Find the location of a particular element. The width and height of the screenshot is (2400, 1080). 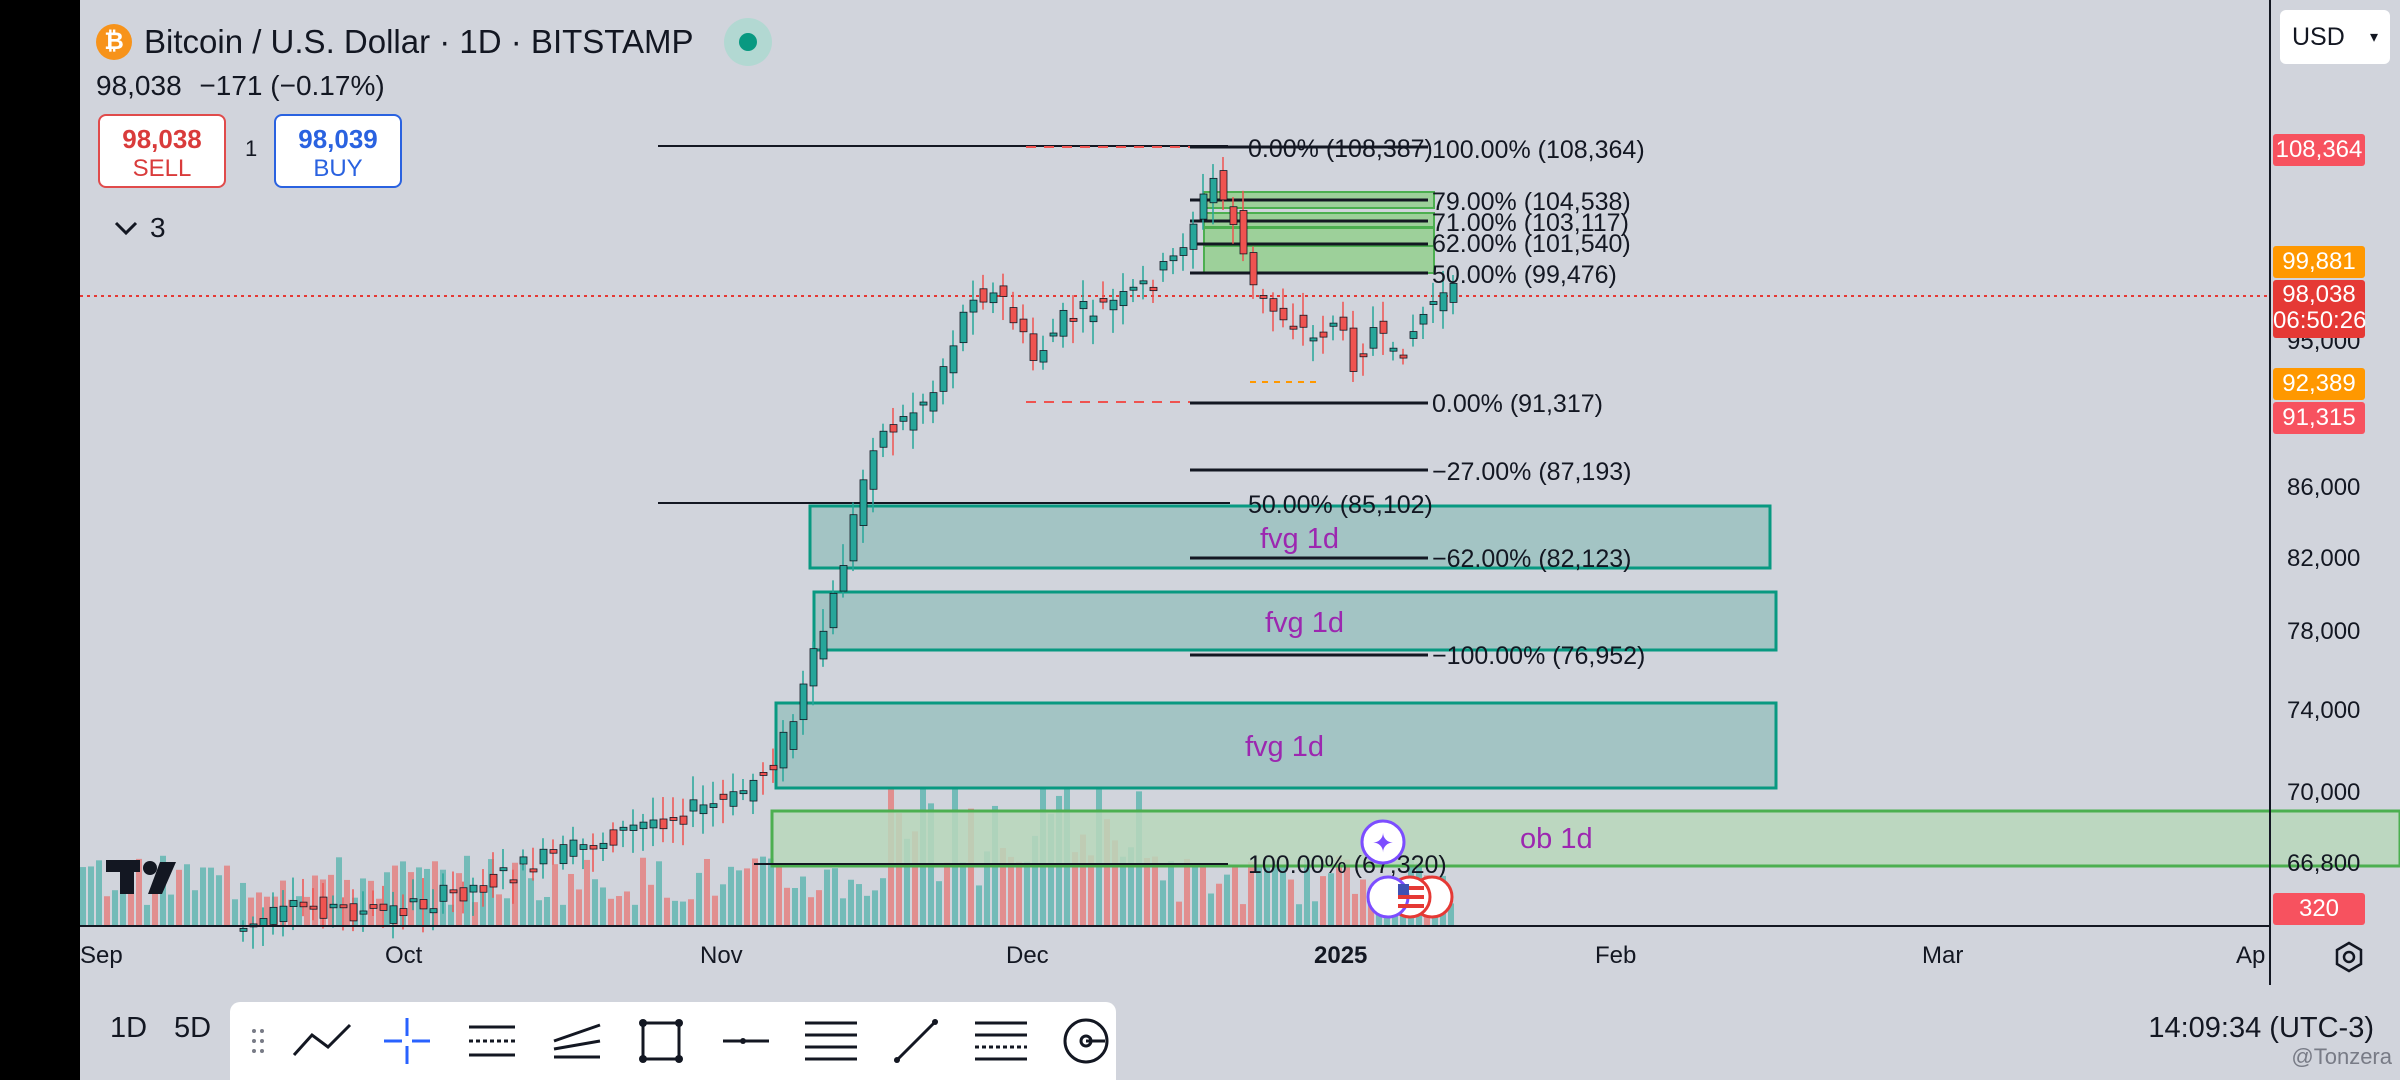

price-tick: 86,000 is located at coordinates (2324, 487).